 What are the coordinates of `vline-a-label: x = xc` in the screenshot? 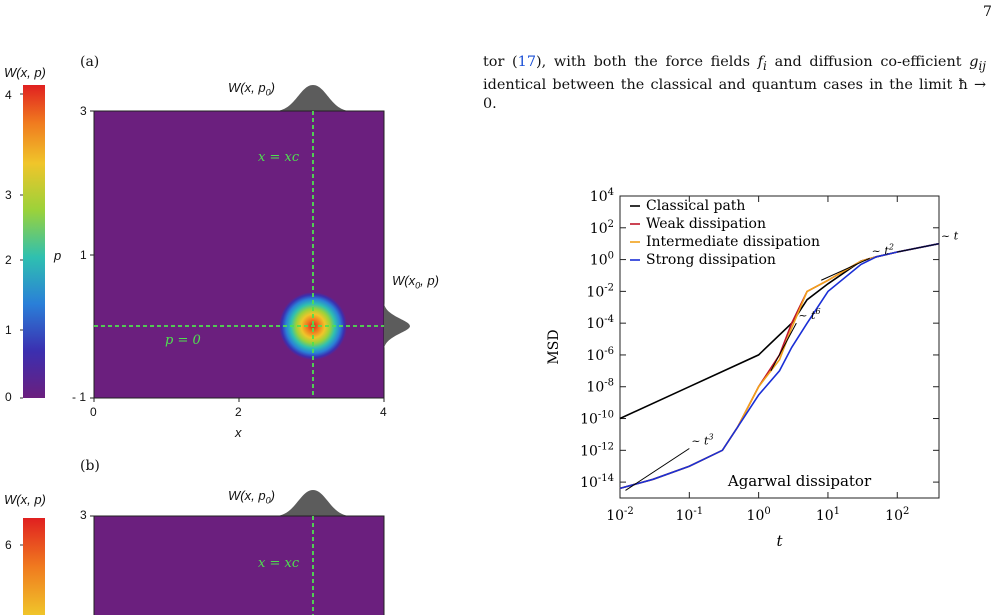 It's located at (279, 157).